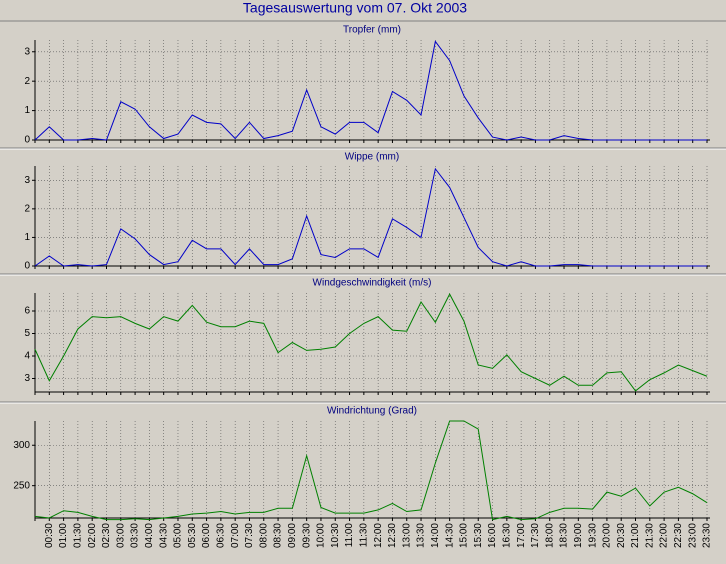 Image resolution: width=726 pixels, height=564 pixels. I want to click on x-tick-label: 02:00, so click(92, 535).